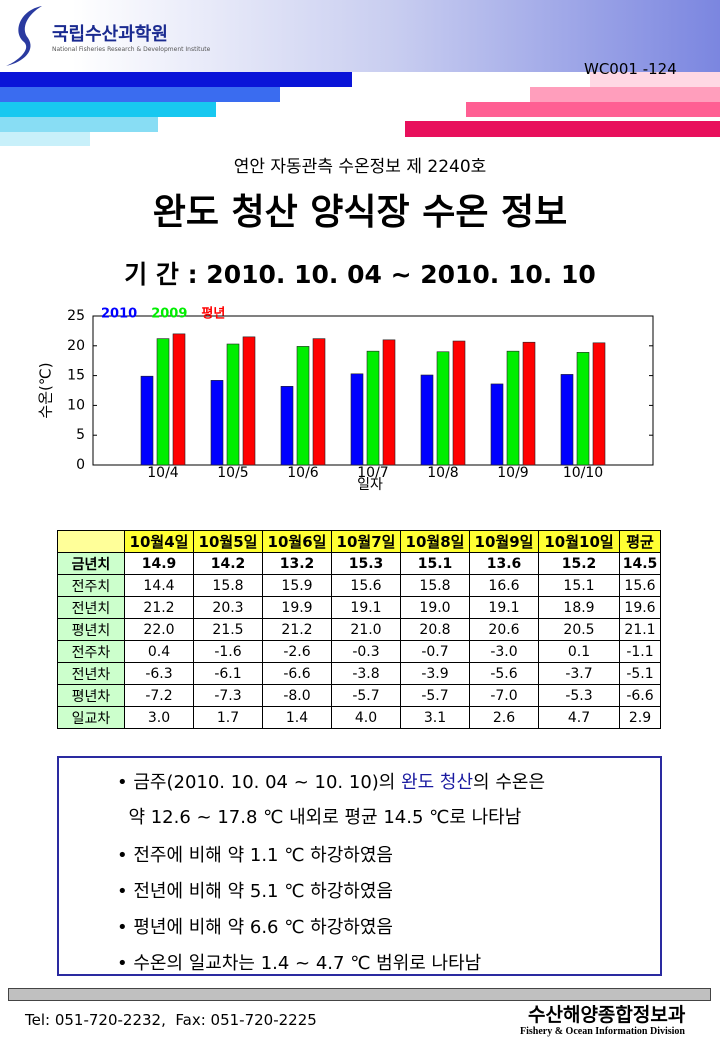  Describe the element at coordinates (119, 314) in the screenshot. I see `legend-entry: 2010` at that location.